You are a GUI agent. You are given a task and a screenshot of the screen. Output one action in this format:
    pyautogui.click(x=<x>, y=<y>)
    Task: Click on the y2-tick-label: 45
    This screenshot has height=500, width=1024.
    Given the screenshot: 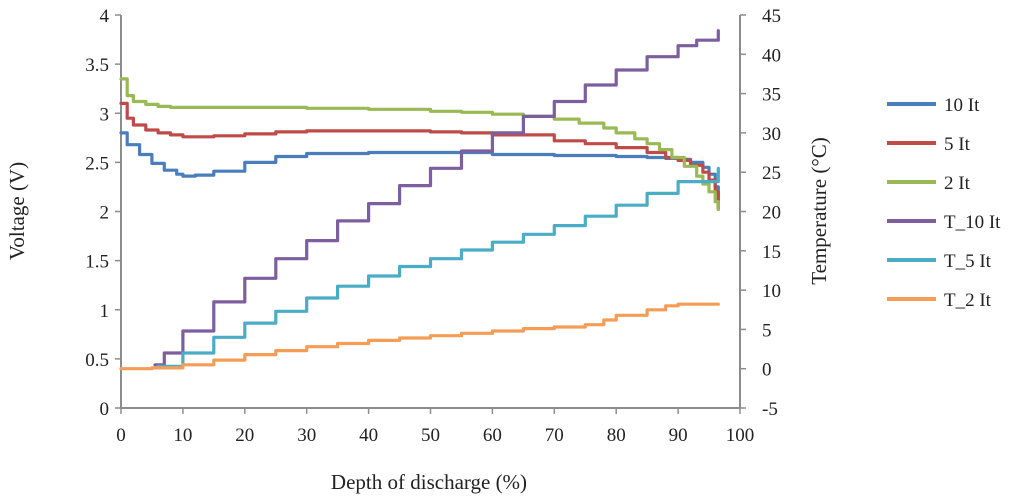 What is the action you would take?
    pyautogui.click(x=771, y=16)
    